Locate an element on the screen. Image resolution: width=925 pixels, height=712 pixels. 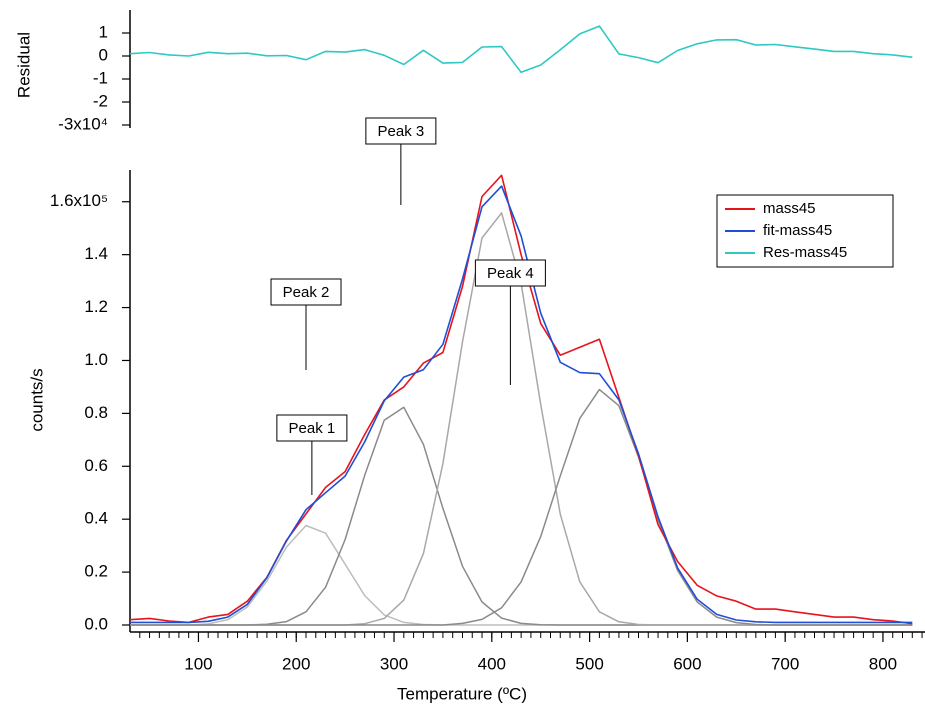
legend-label: fit-mass45 is located at coordinates (797, 230).